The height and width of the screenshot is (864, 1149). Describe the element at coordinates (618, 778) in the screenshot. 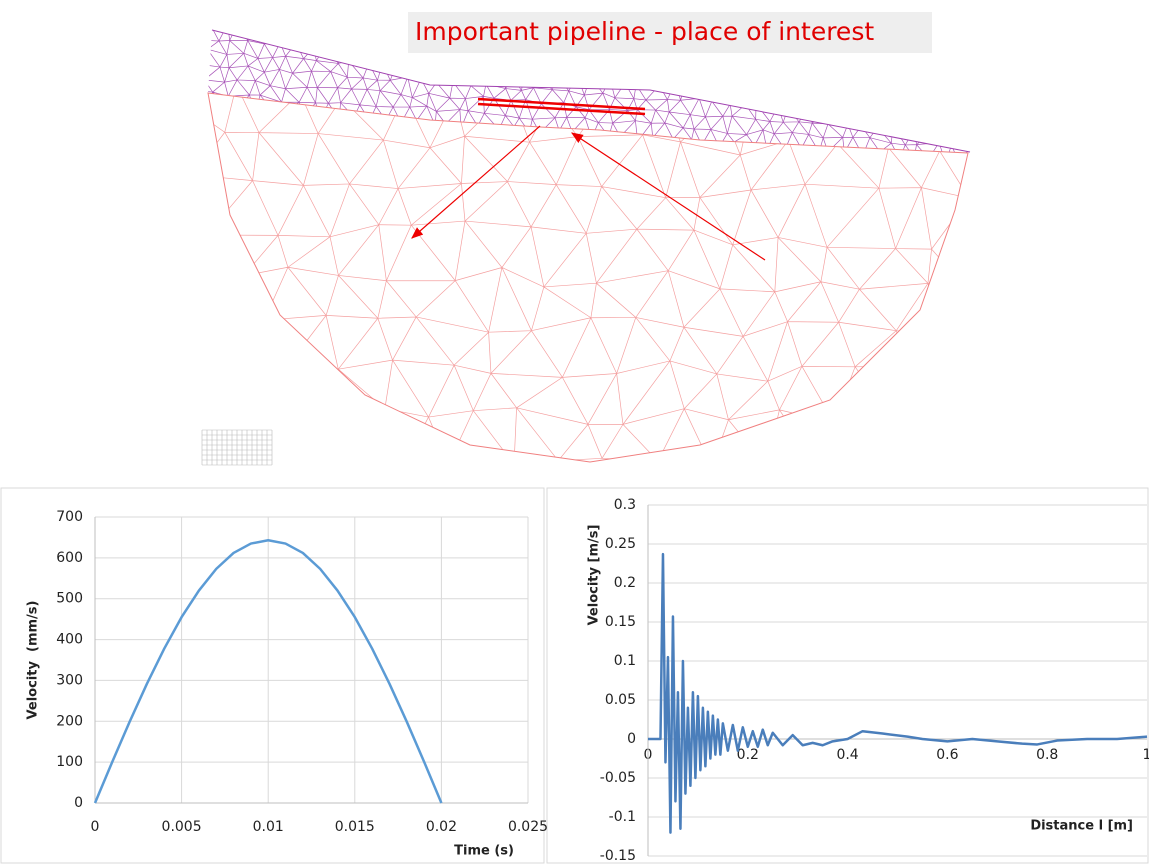

I see `y-tick-label: -0.05` at that location.